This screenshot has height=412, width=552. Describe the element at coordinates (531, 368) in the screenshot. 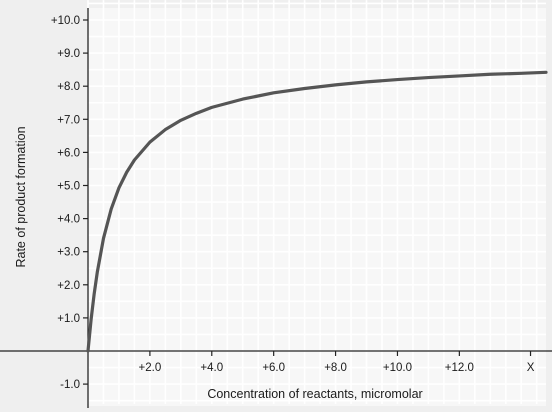

I see `x-tick-label: X` at that location.